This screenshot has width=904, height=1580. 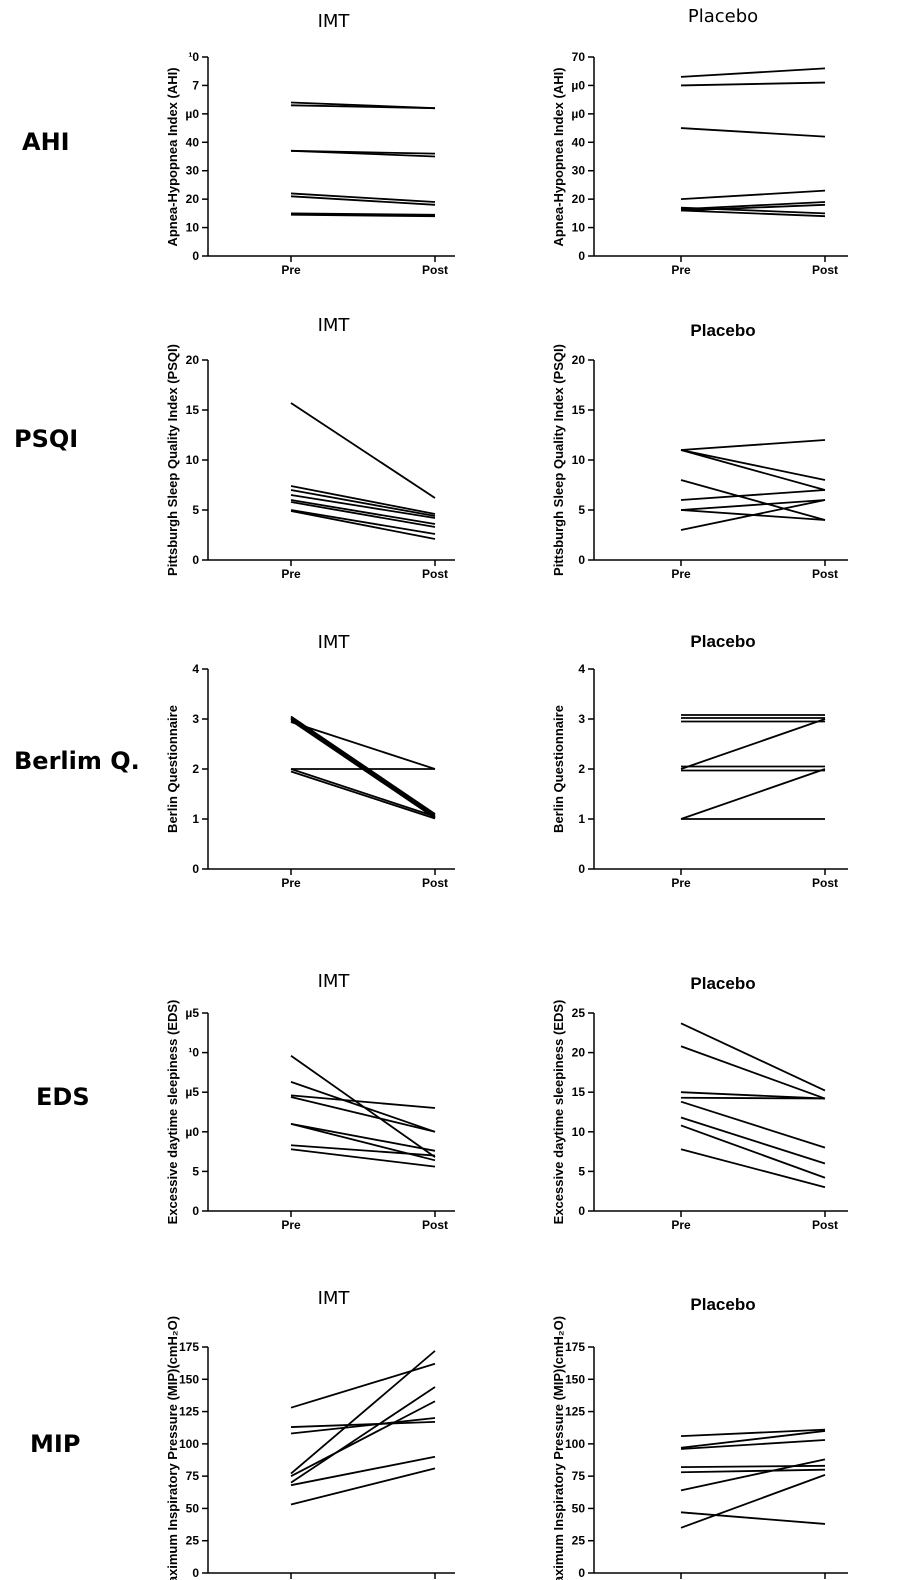 I want to click on row-label-berlin: Berlim Q., so click(x=77, y=761).